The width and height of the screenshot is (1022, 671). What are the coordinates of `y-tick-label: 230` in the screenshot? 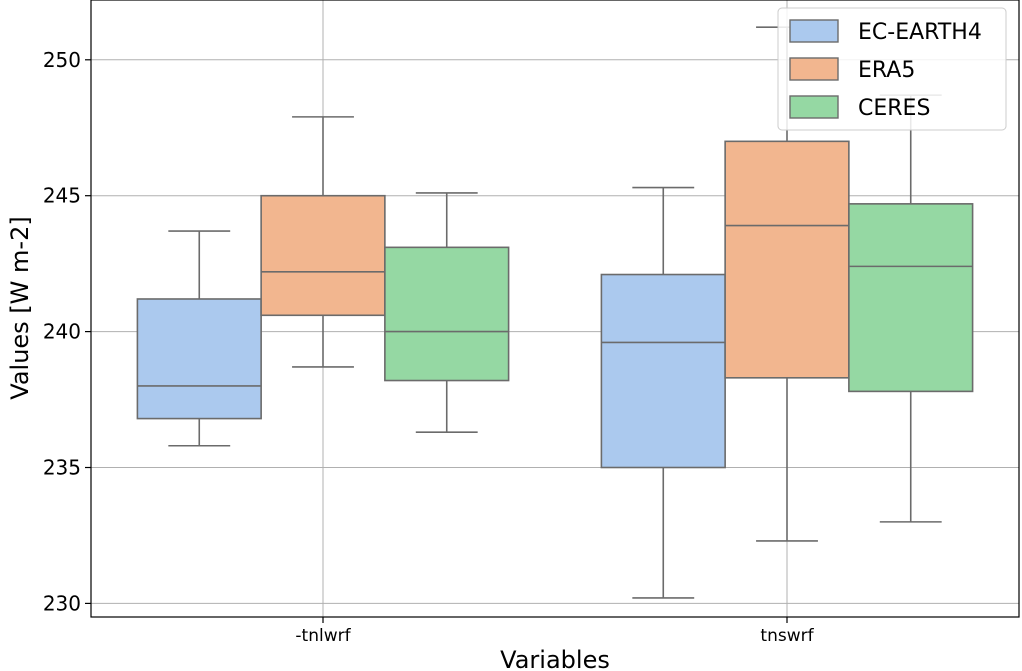 It's located at (62, 603).